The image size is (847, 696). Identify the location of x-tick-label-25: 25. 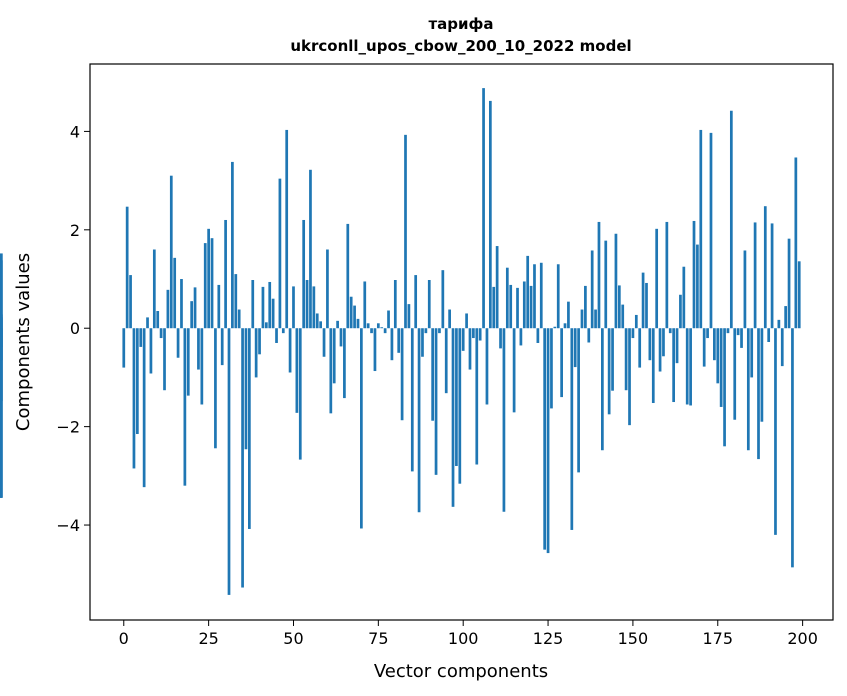
(208, 638).